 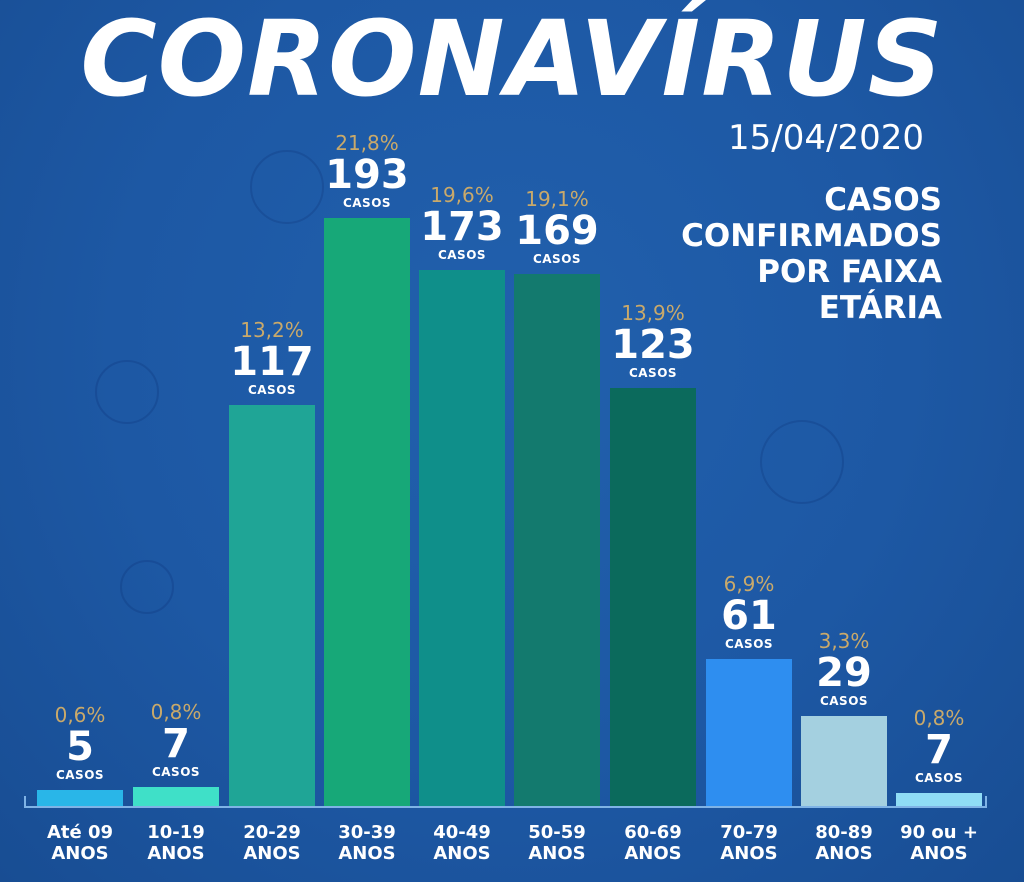 I want to click on category-label: 70-79 ANOS, so click(x=749, y=843).